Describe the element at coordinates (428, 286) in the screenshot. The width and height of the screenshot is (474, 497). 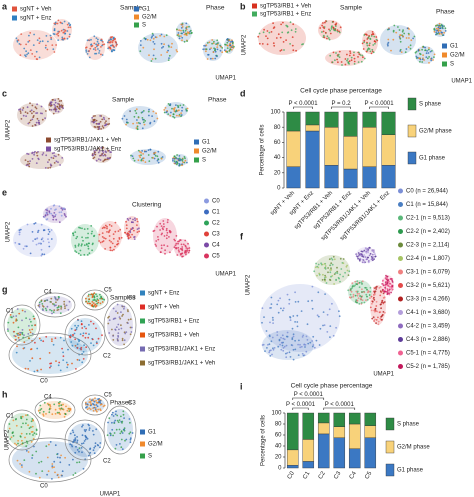
I see `legend-label: C3-2 (n = 5,621)` at that location.